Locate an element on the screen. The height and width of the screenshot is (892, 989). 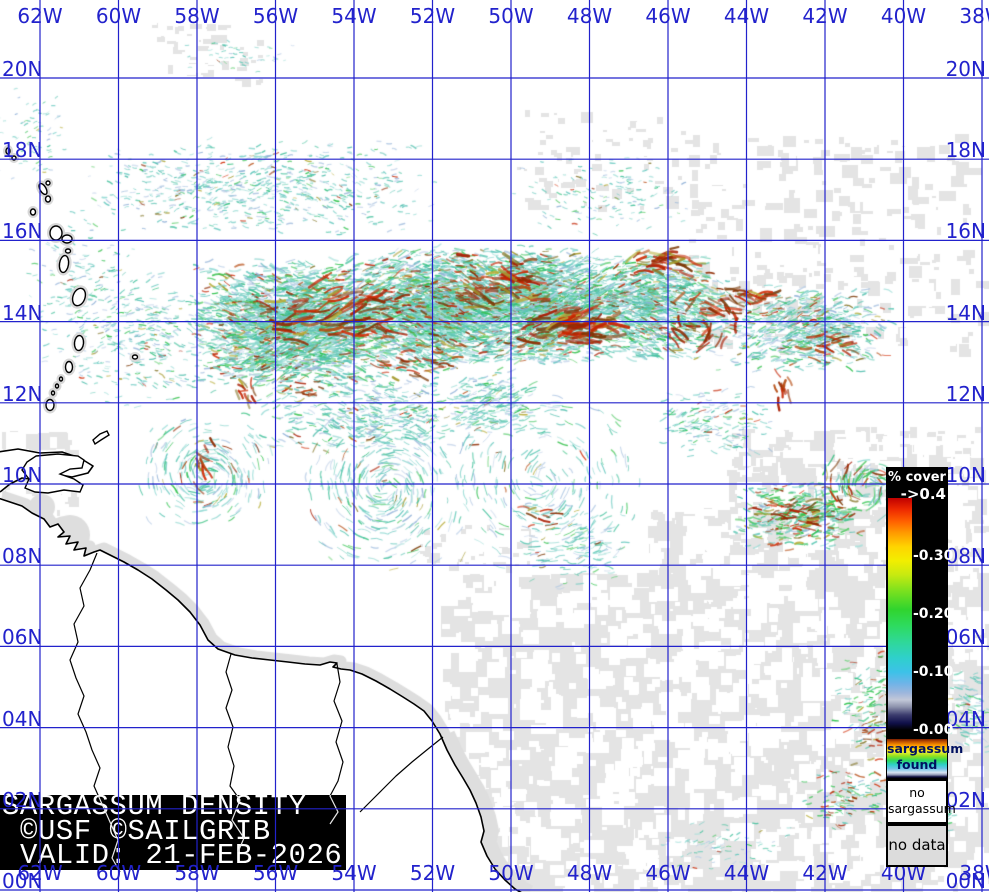
colorbar-tick-label: -0.30 is located at coordinates (933, 556).